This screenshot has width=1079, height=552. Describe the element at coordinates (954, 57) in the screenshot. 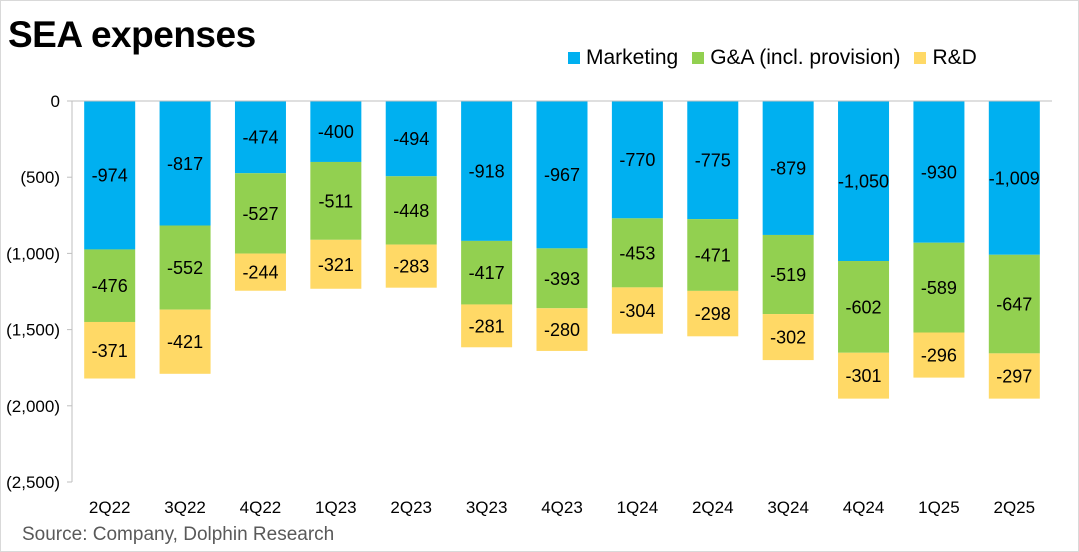

I see `legend-label-rd: R&D` at that location.